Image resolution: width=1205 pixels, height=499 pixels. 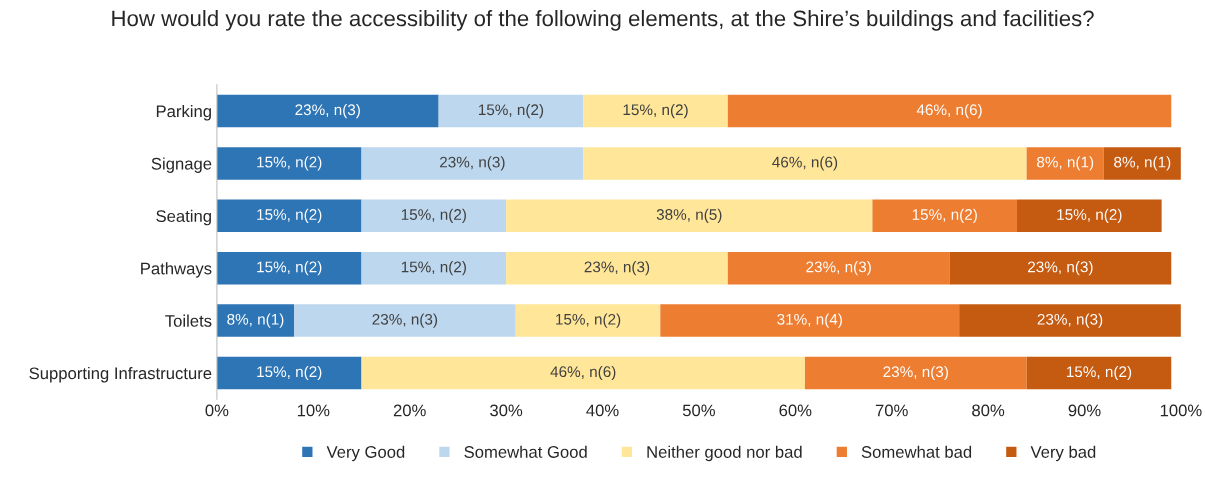 What do you see at coordinates (181, 165) in the screenshot?
I see `y-tick-label: Signage` at bounding box center [181, 165].